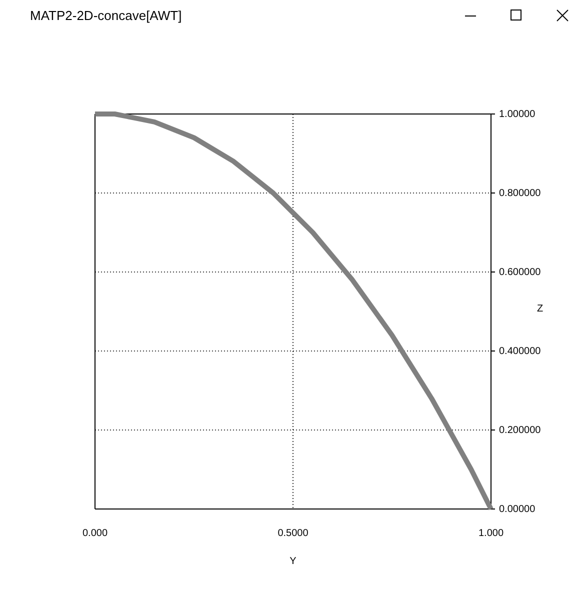  Describe the element at coordinates (520, 272) in the screenshot. I see `y-tick-label: 0.600000` at that location.